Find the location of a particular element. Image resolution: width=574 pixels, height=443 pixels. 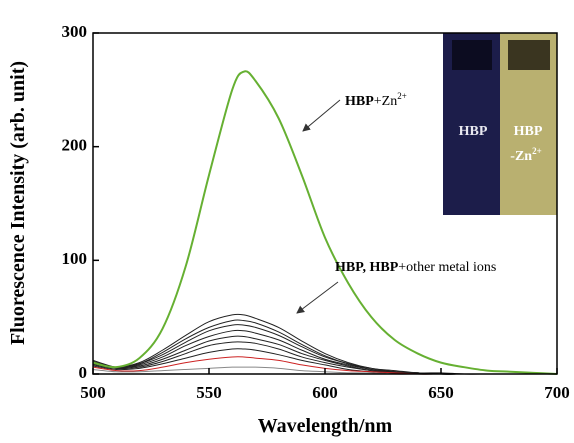

spectrum-line is located at coordinates (325, 349).